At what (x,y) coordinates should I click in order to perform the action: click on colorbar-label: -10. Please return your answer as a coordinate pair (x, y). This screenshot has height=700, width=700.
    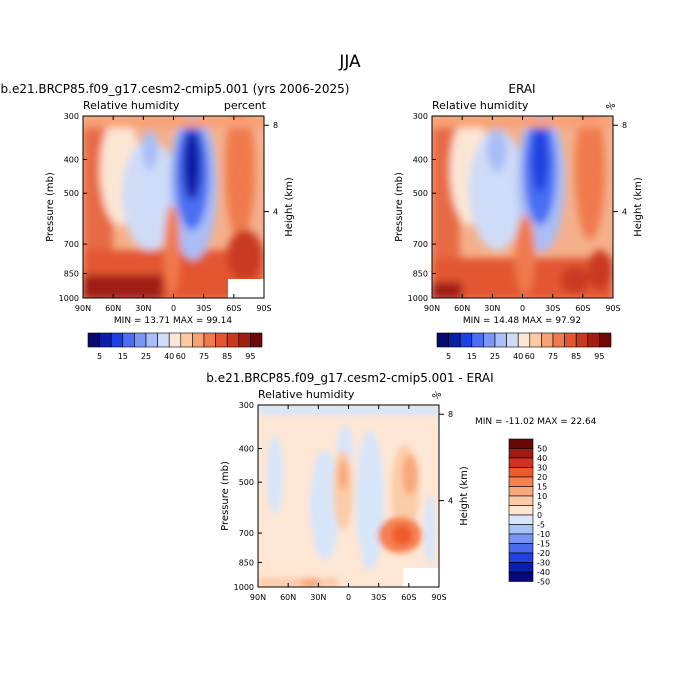
    Looking at the image, I should click on (543, 534).